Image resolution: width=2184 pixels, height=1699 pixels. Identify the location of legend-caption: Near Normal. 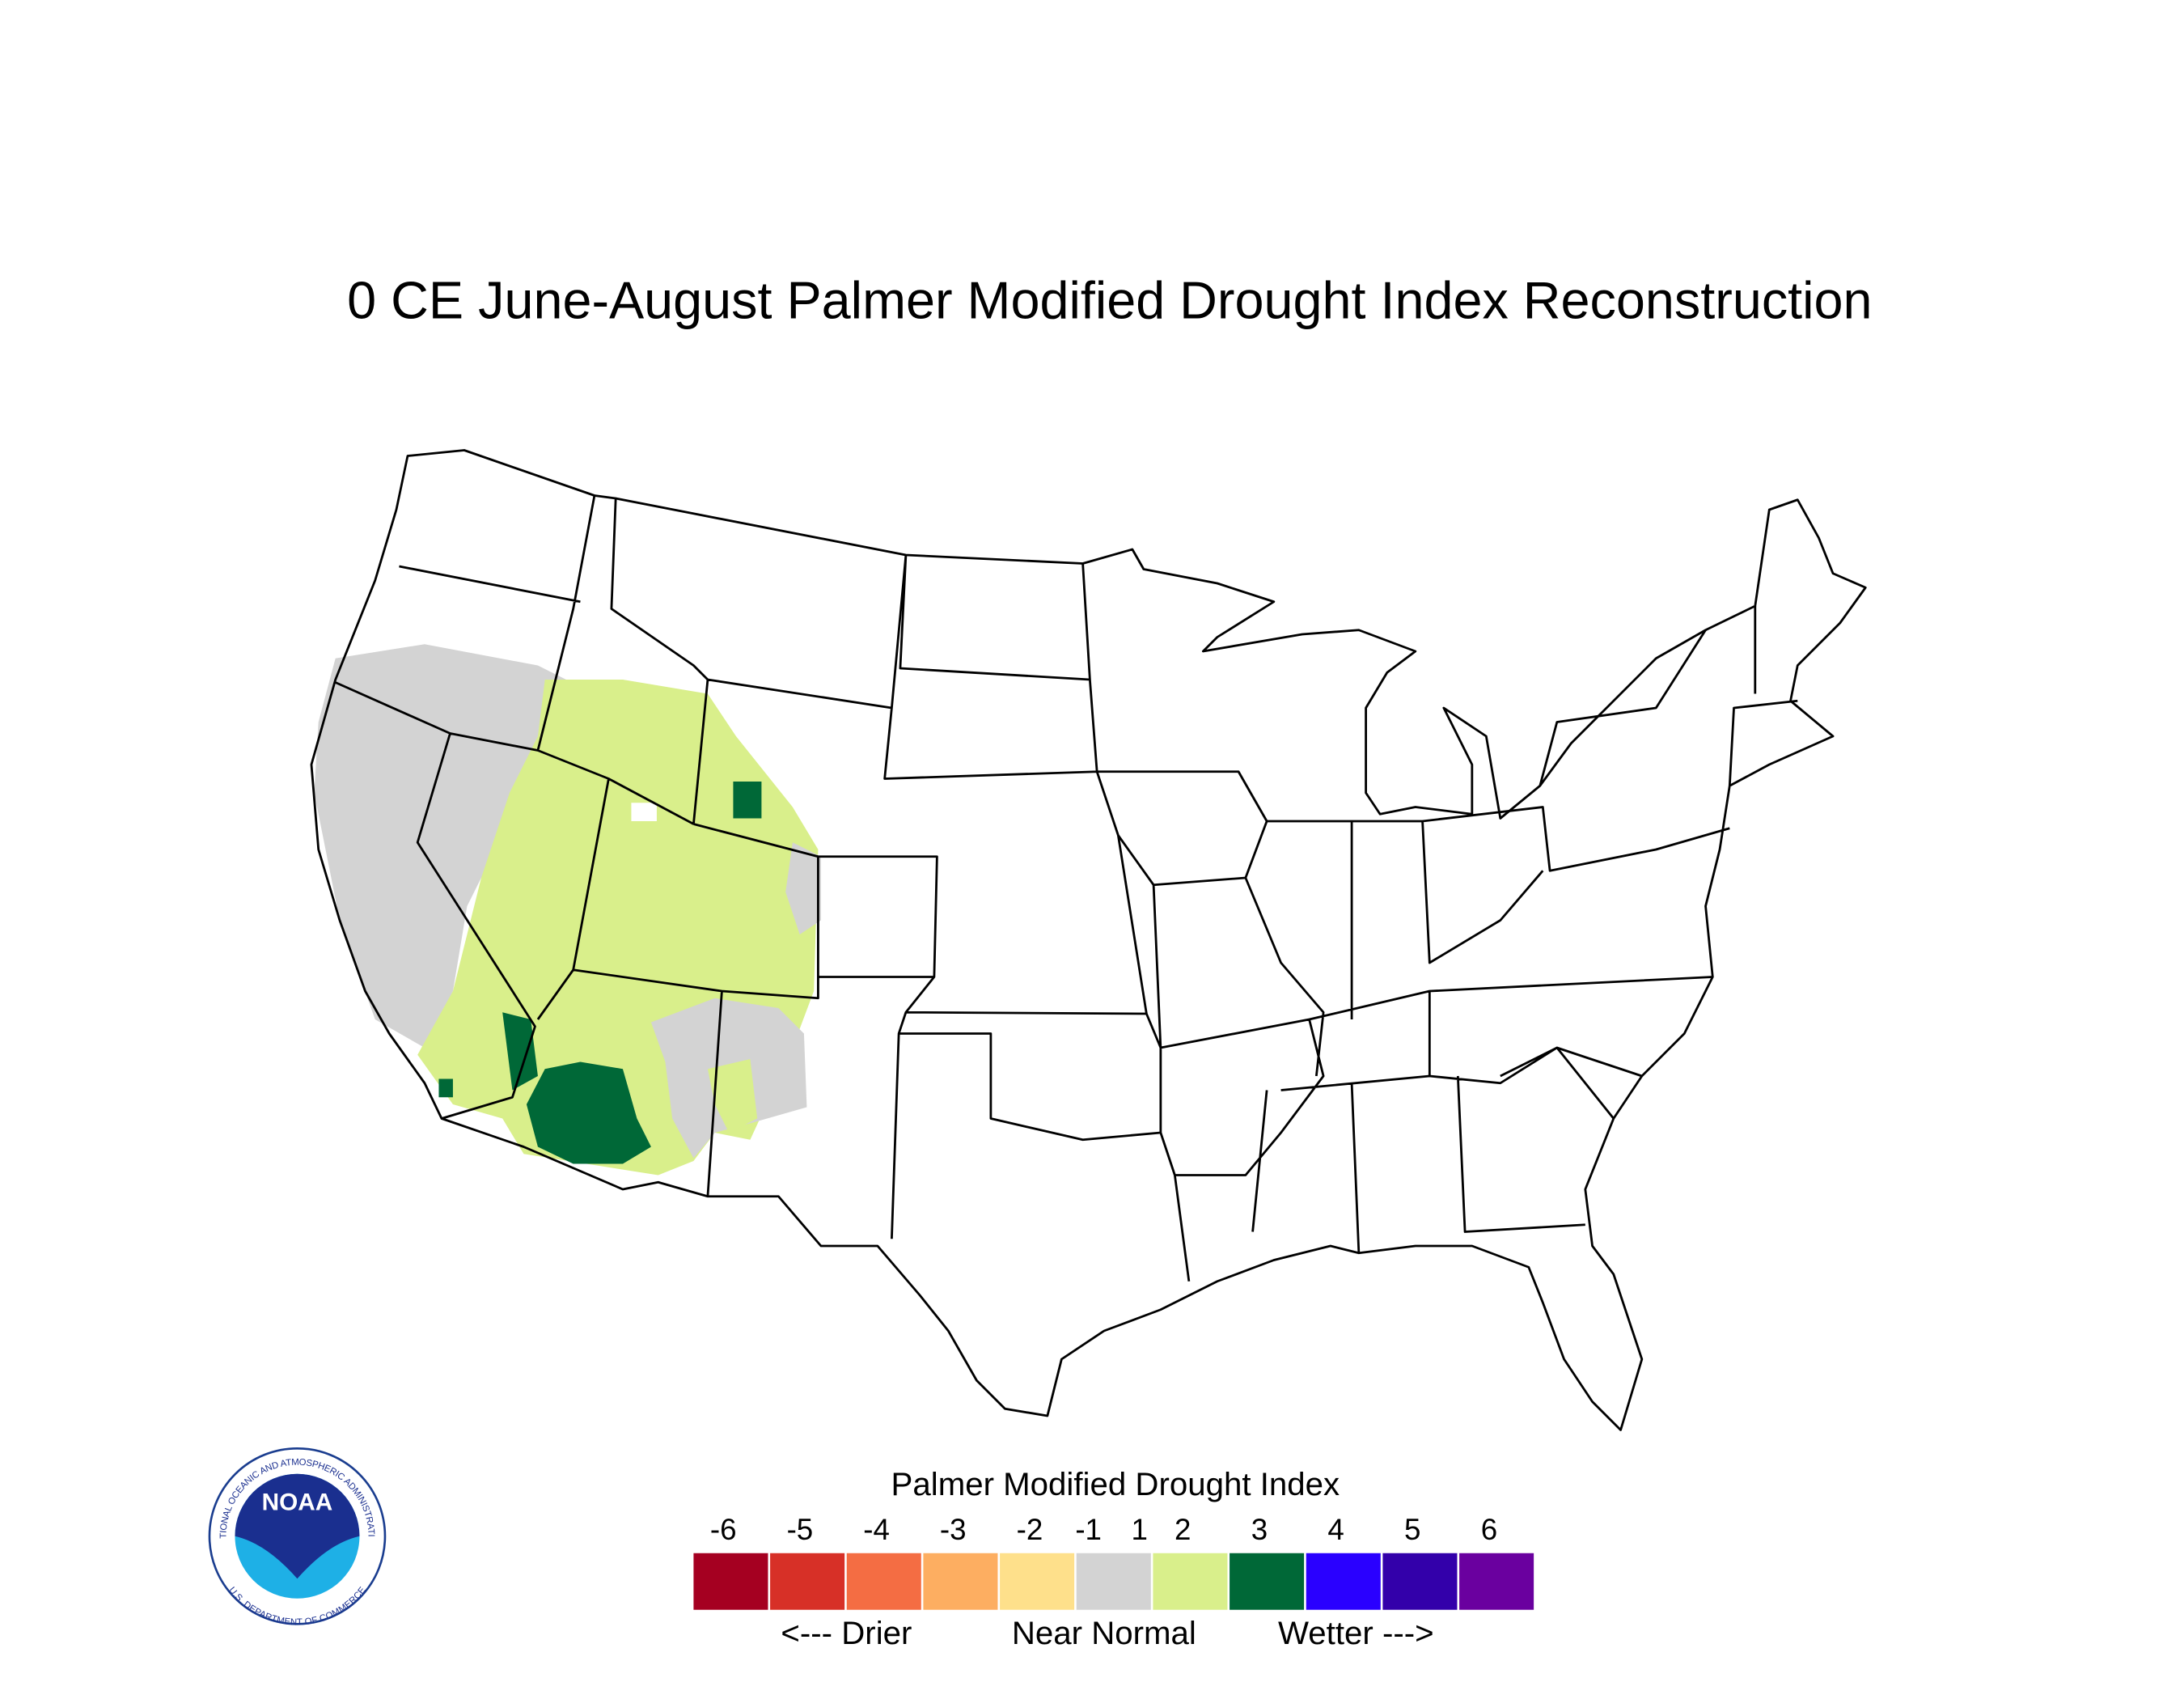
(1104, 1633).